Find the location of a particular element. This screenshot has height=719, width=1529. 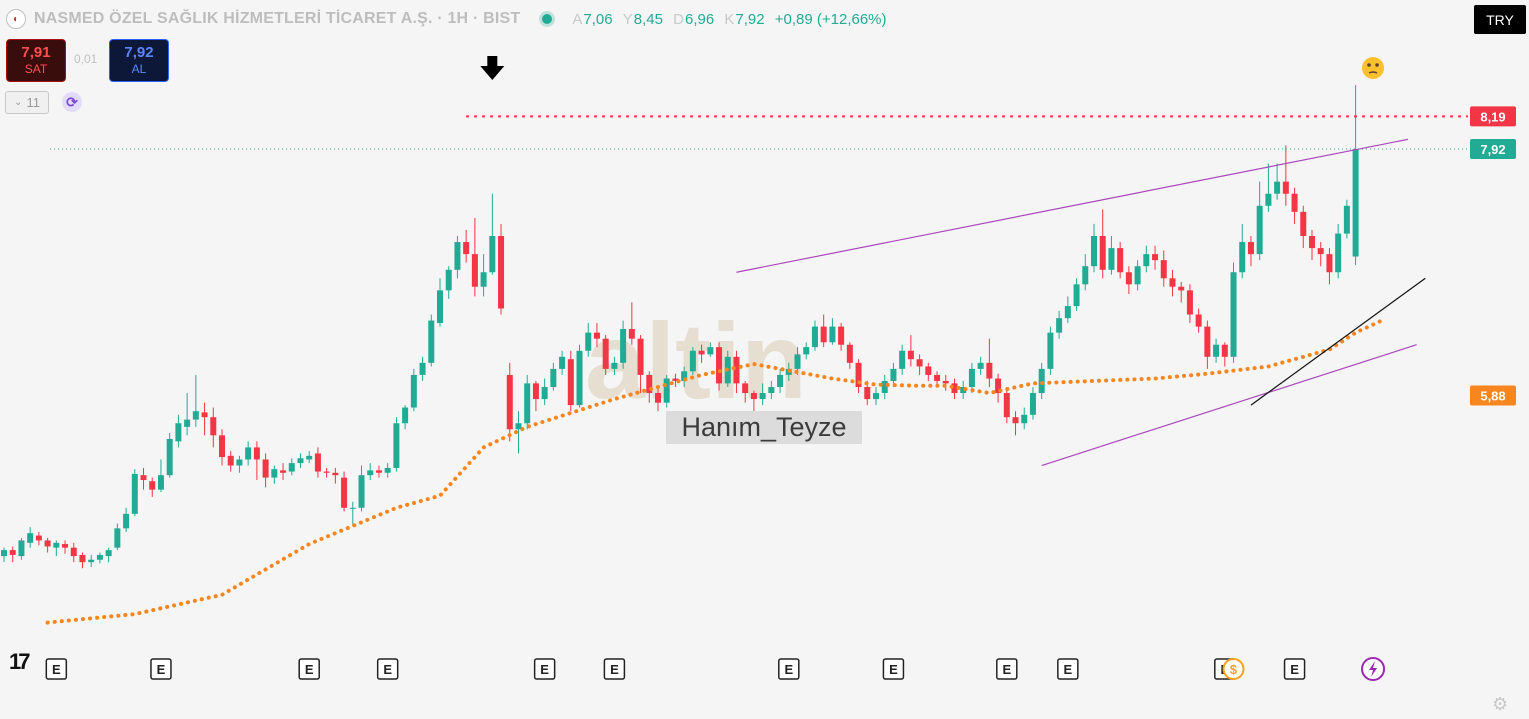

buy-button: 7,92 AL is located at coordinates (139, 60).